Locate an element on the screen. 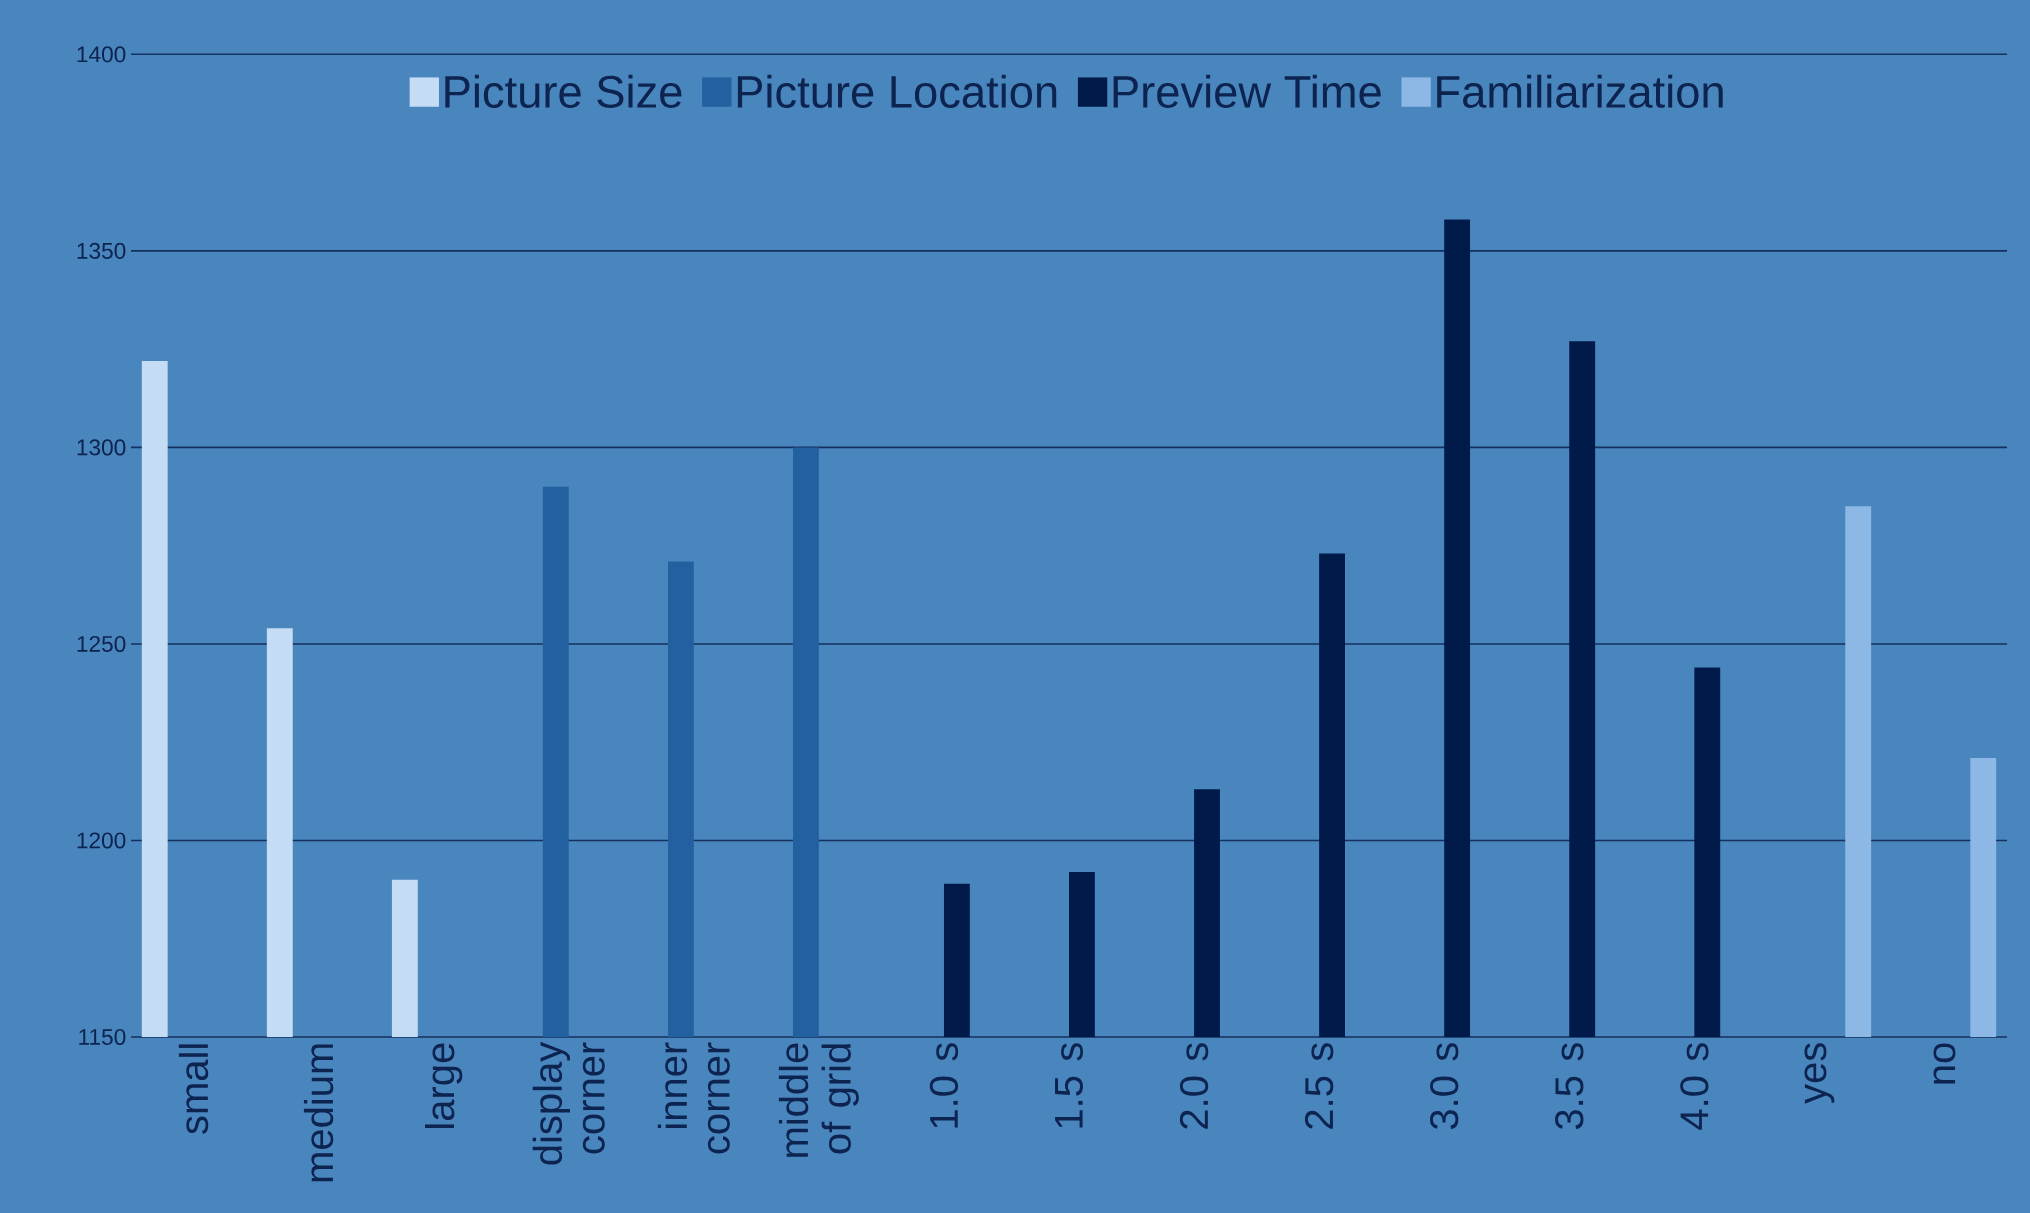 Image resolution: width=2030 pixels, height=1213 pixels. x-tick-label: 1.5 s is located at coordinates (1069, 1085).